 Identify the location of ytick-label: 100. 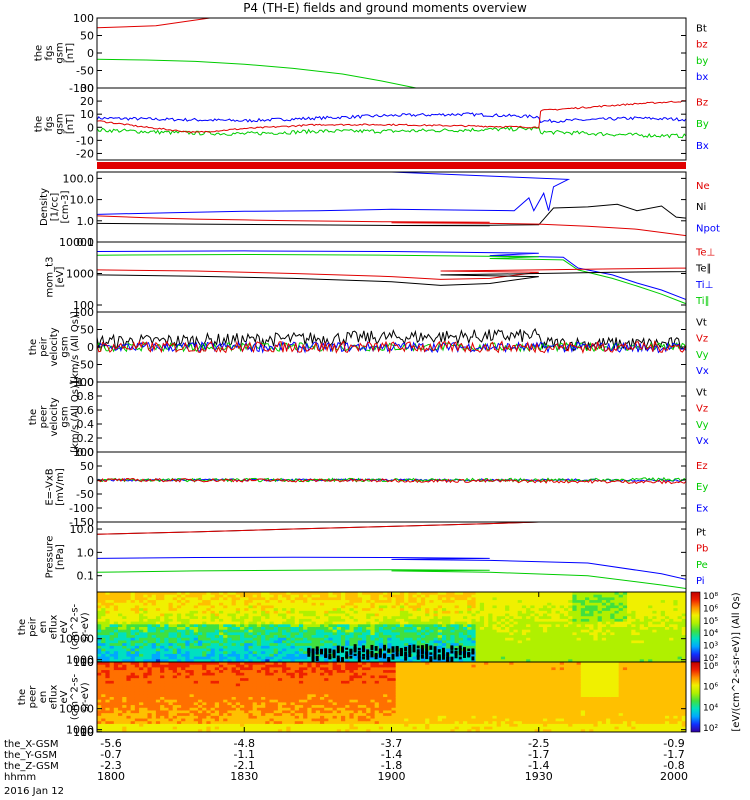
(83, 312).